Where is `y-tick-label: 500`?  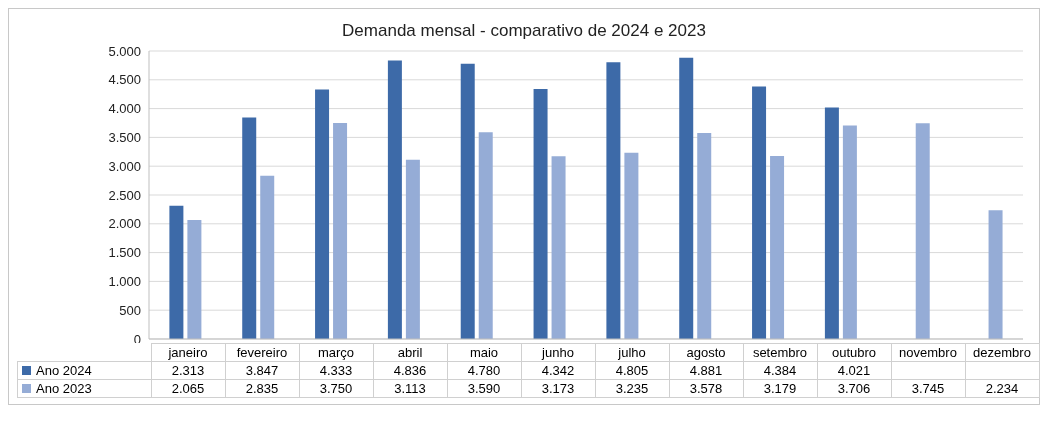
y-tick-label: 500 is located at coordinates (130, 310).